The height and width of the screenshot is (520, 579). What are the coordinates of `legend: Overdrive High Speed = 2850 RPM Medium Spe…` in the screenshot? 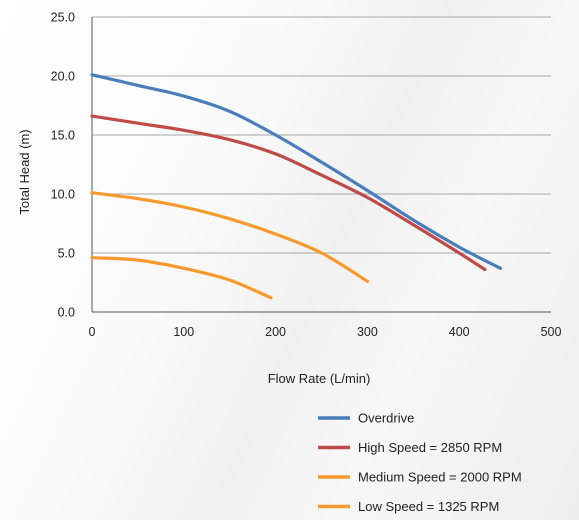 It's located at (420, 462).